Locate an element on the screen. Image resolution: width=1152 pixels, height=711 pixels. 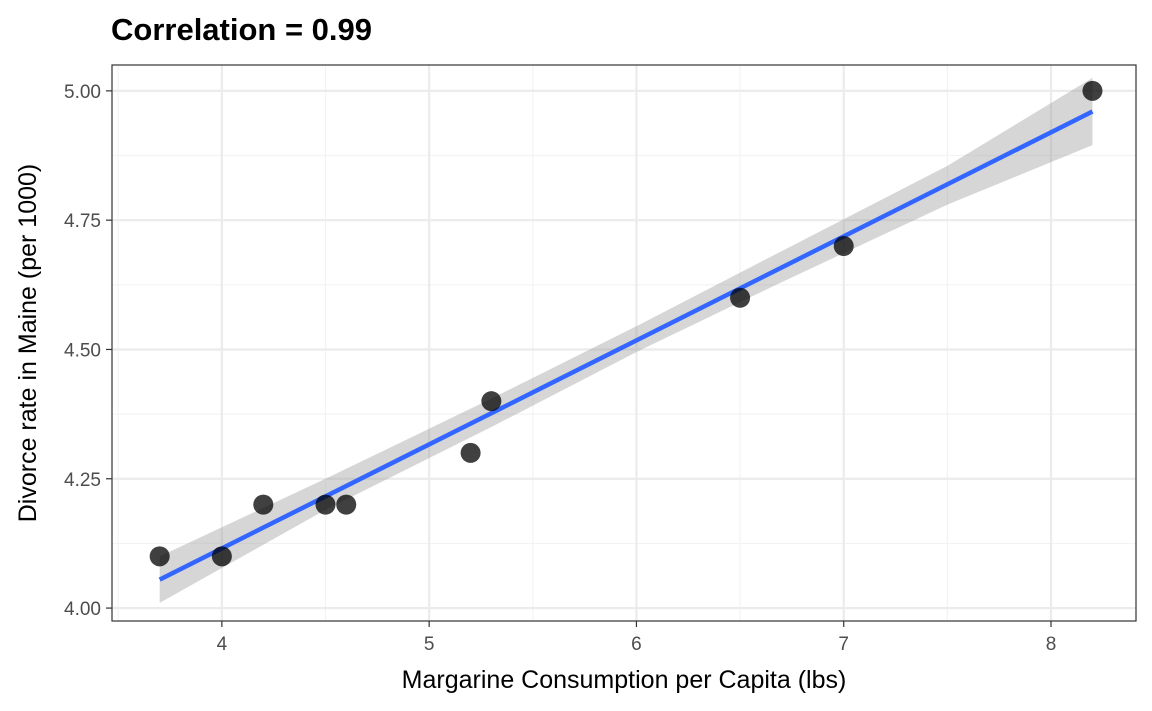
chart-title: Correlation = 0.99 is located at coordinates (241, 29).